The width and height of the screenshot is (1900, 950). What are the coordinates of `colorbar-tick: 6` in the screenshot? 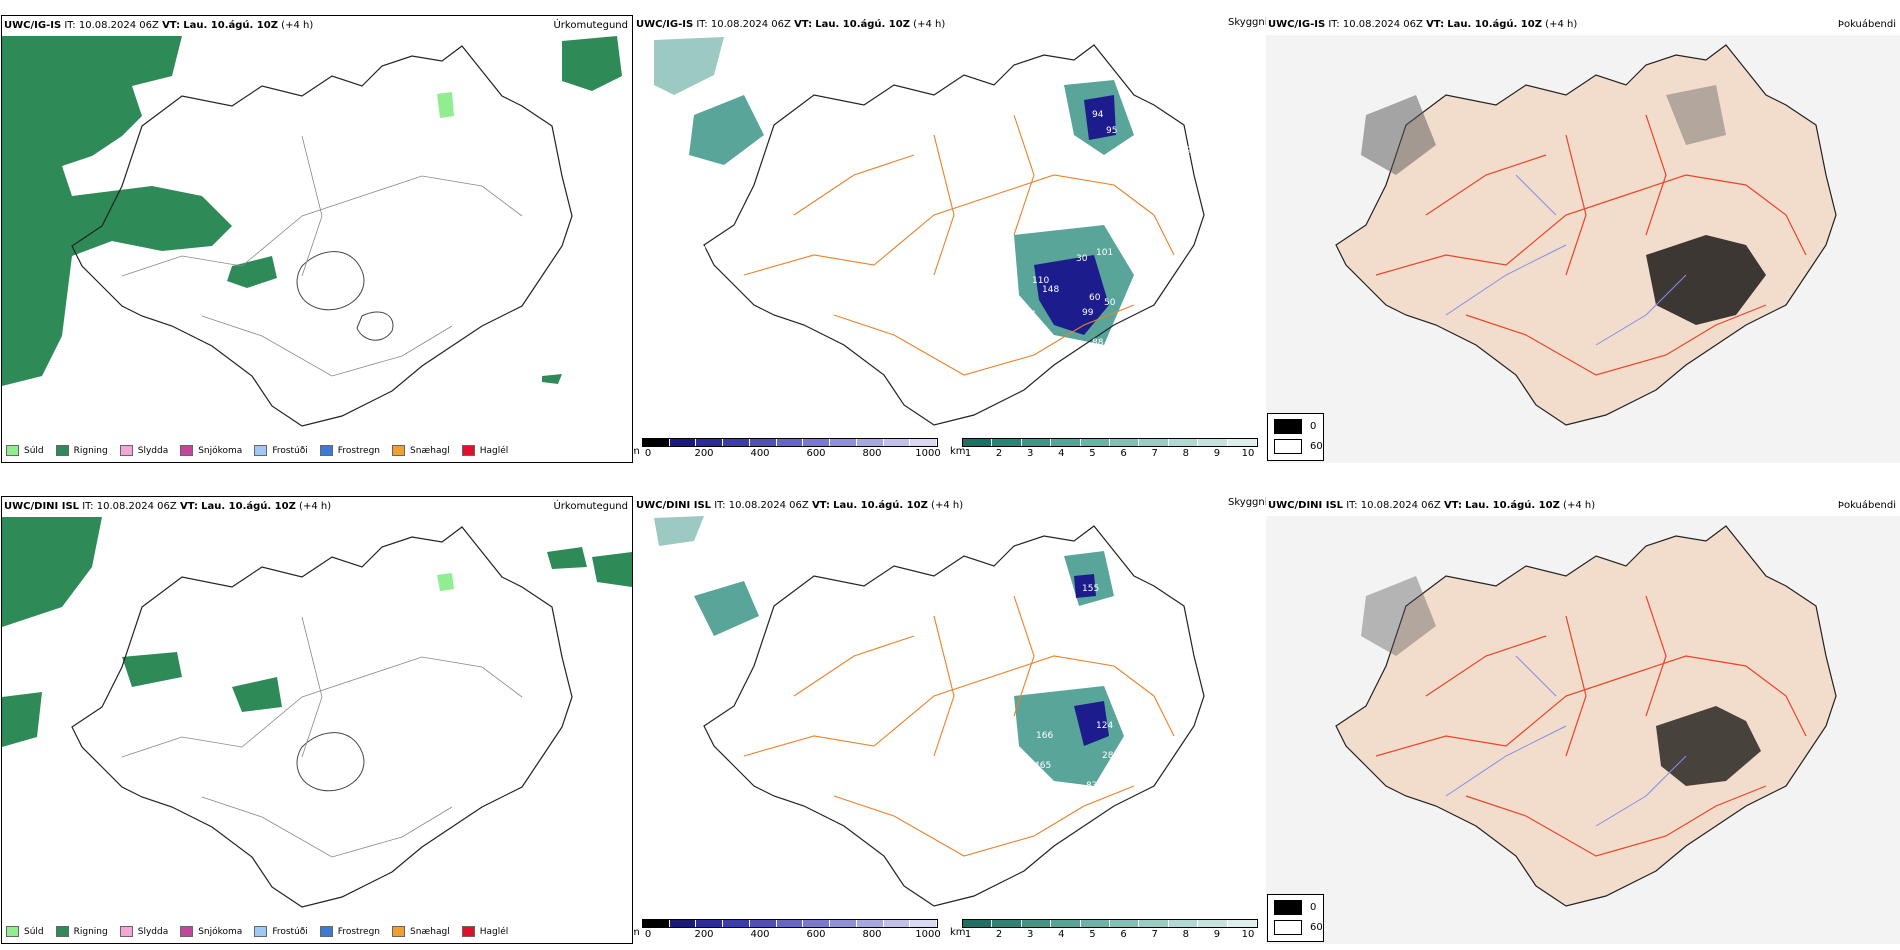 It's located at (1123, 453).